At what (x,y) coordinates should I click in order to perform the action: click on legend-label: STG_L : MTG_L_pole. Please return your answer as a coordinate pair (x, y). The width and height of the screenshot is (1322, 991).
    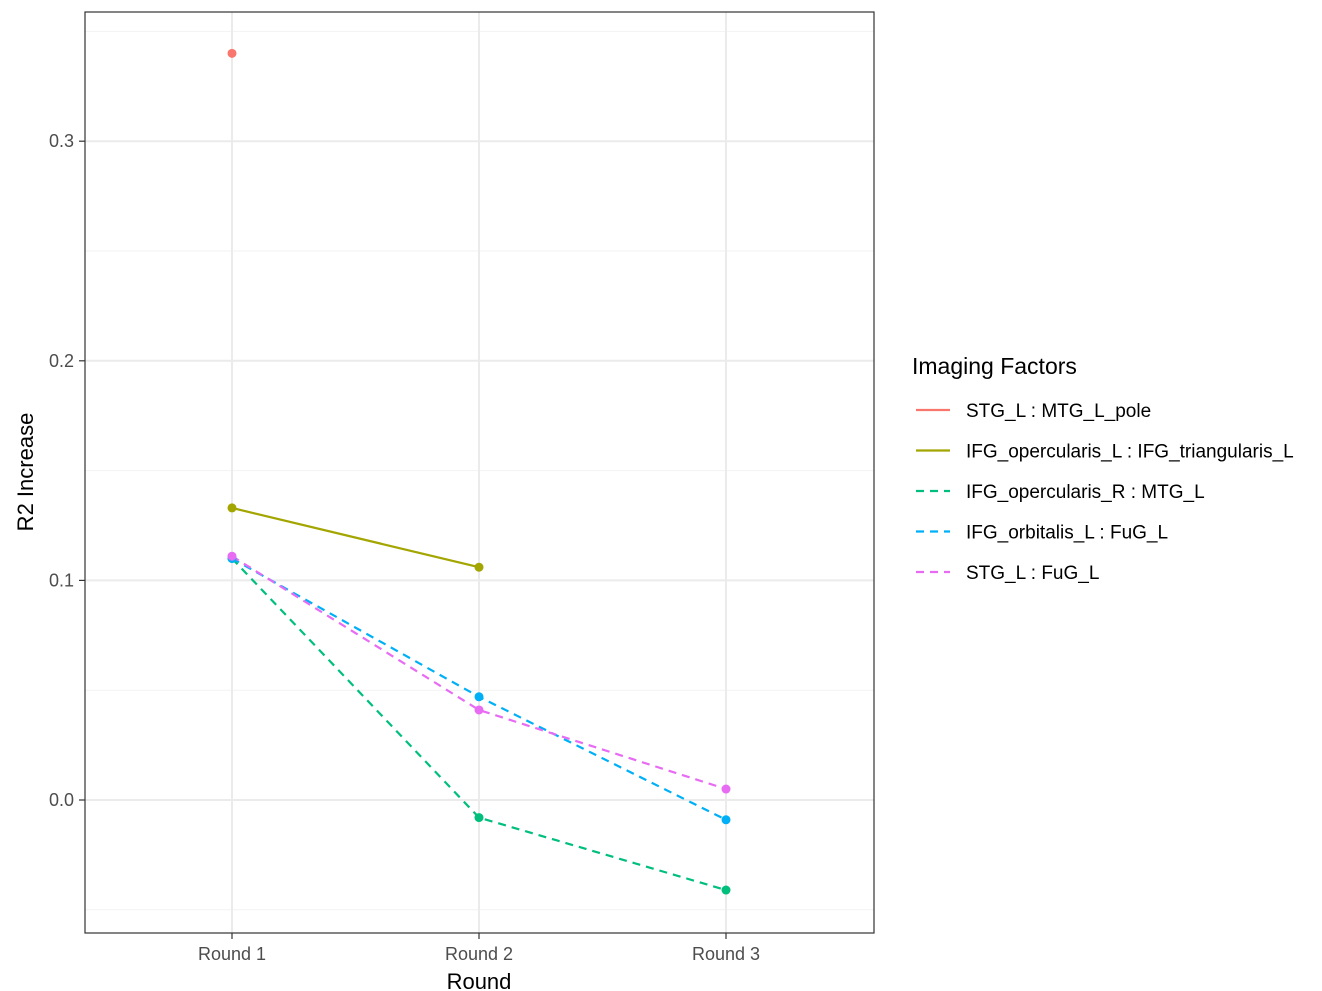
    Looking at the image, I should click on (1058, 411).